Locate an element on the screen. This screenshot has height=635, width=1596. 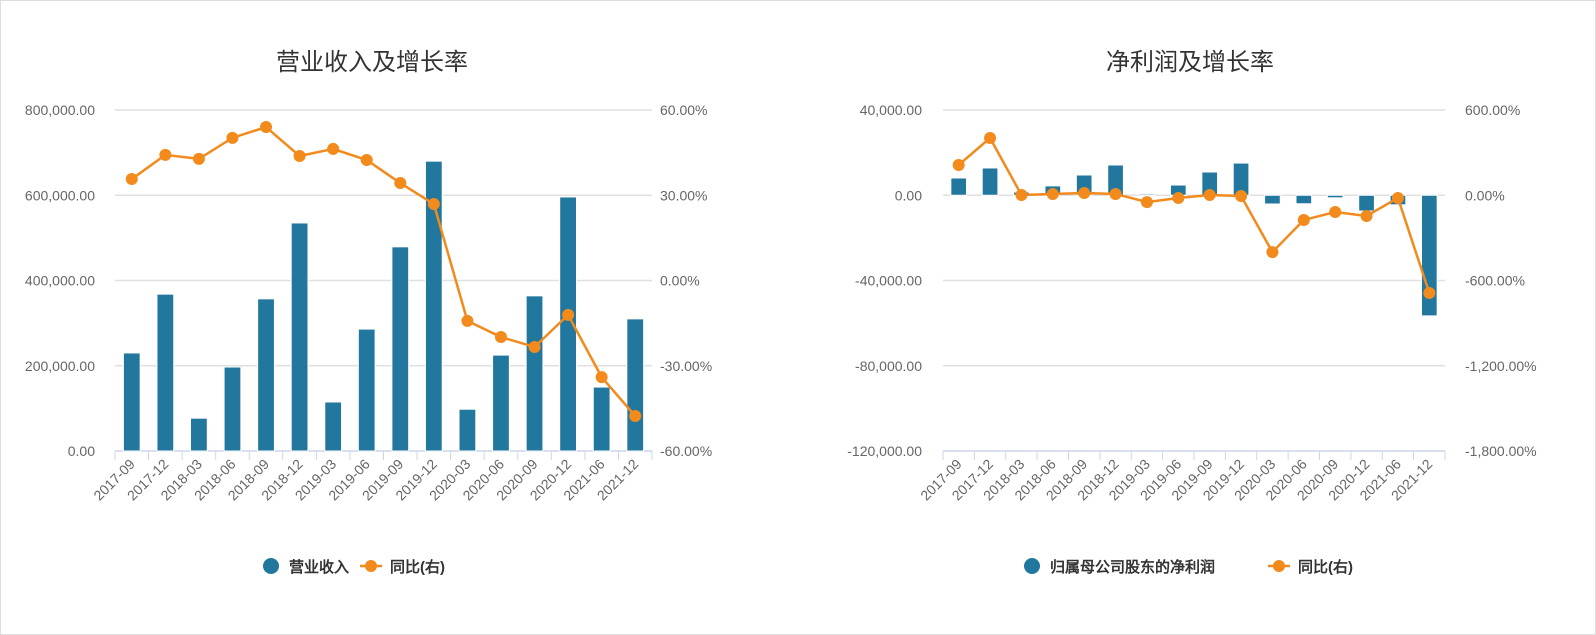
y2-tick-label: -1,200.00% is located at coordinates (1501, 366).